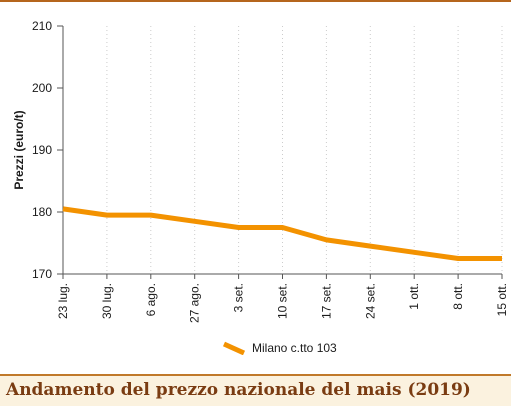 This screenshot has height=406, width=511. What do you see at coordinates (19, 149) in the screenshot?
I see `y-axis-label: Prezzi (euro/t)` at bounding box center [19, 149].